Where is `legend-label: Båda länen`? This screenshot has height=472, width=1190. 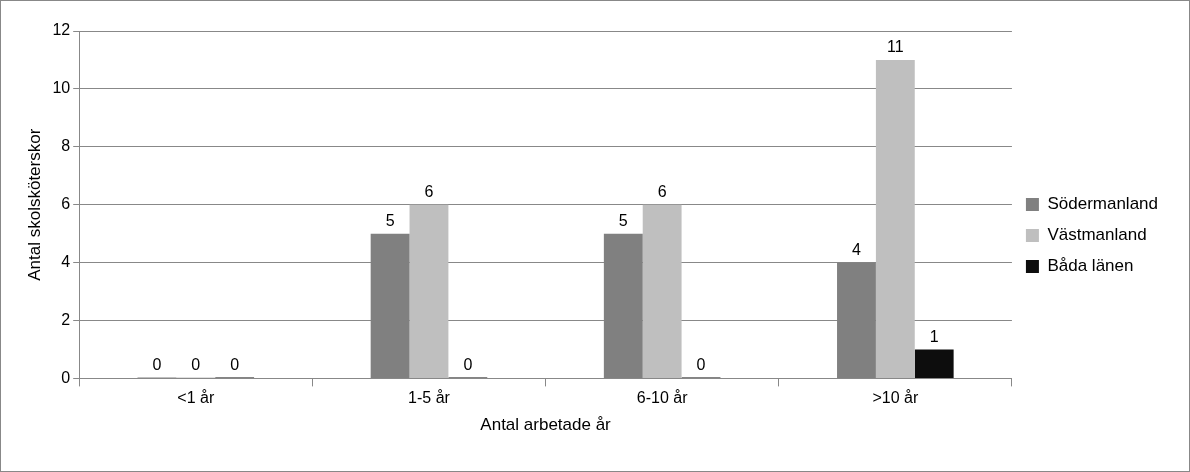 legend-label: Båda länen is located at coordinates (1090, 266).